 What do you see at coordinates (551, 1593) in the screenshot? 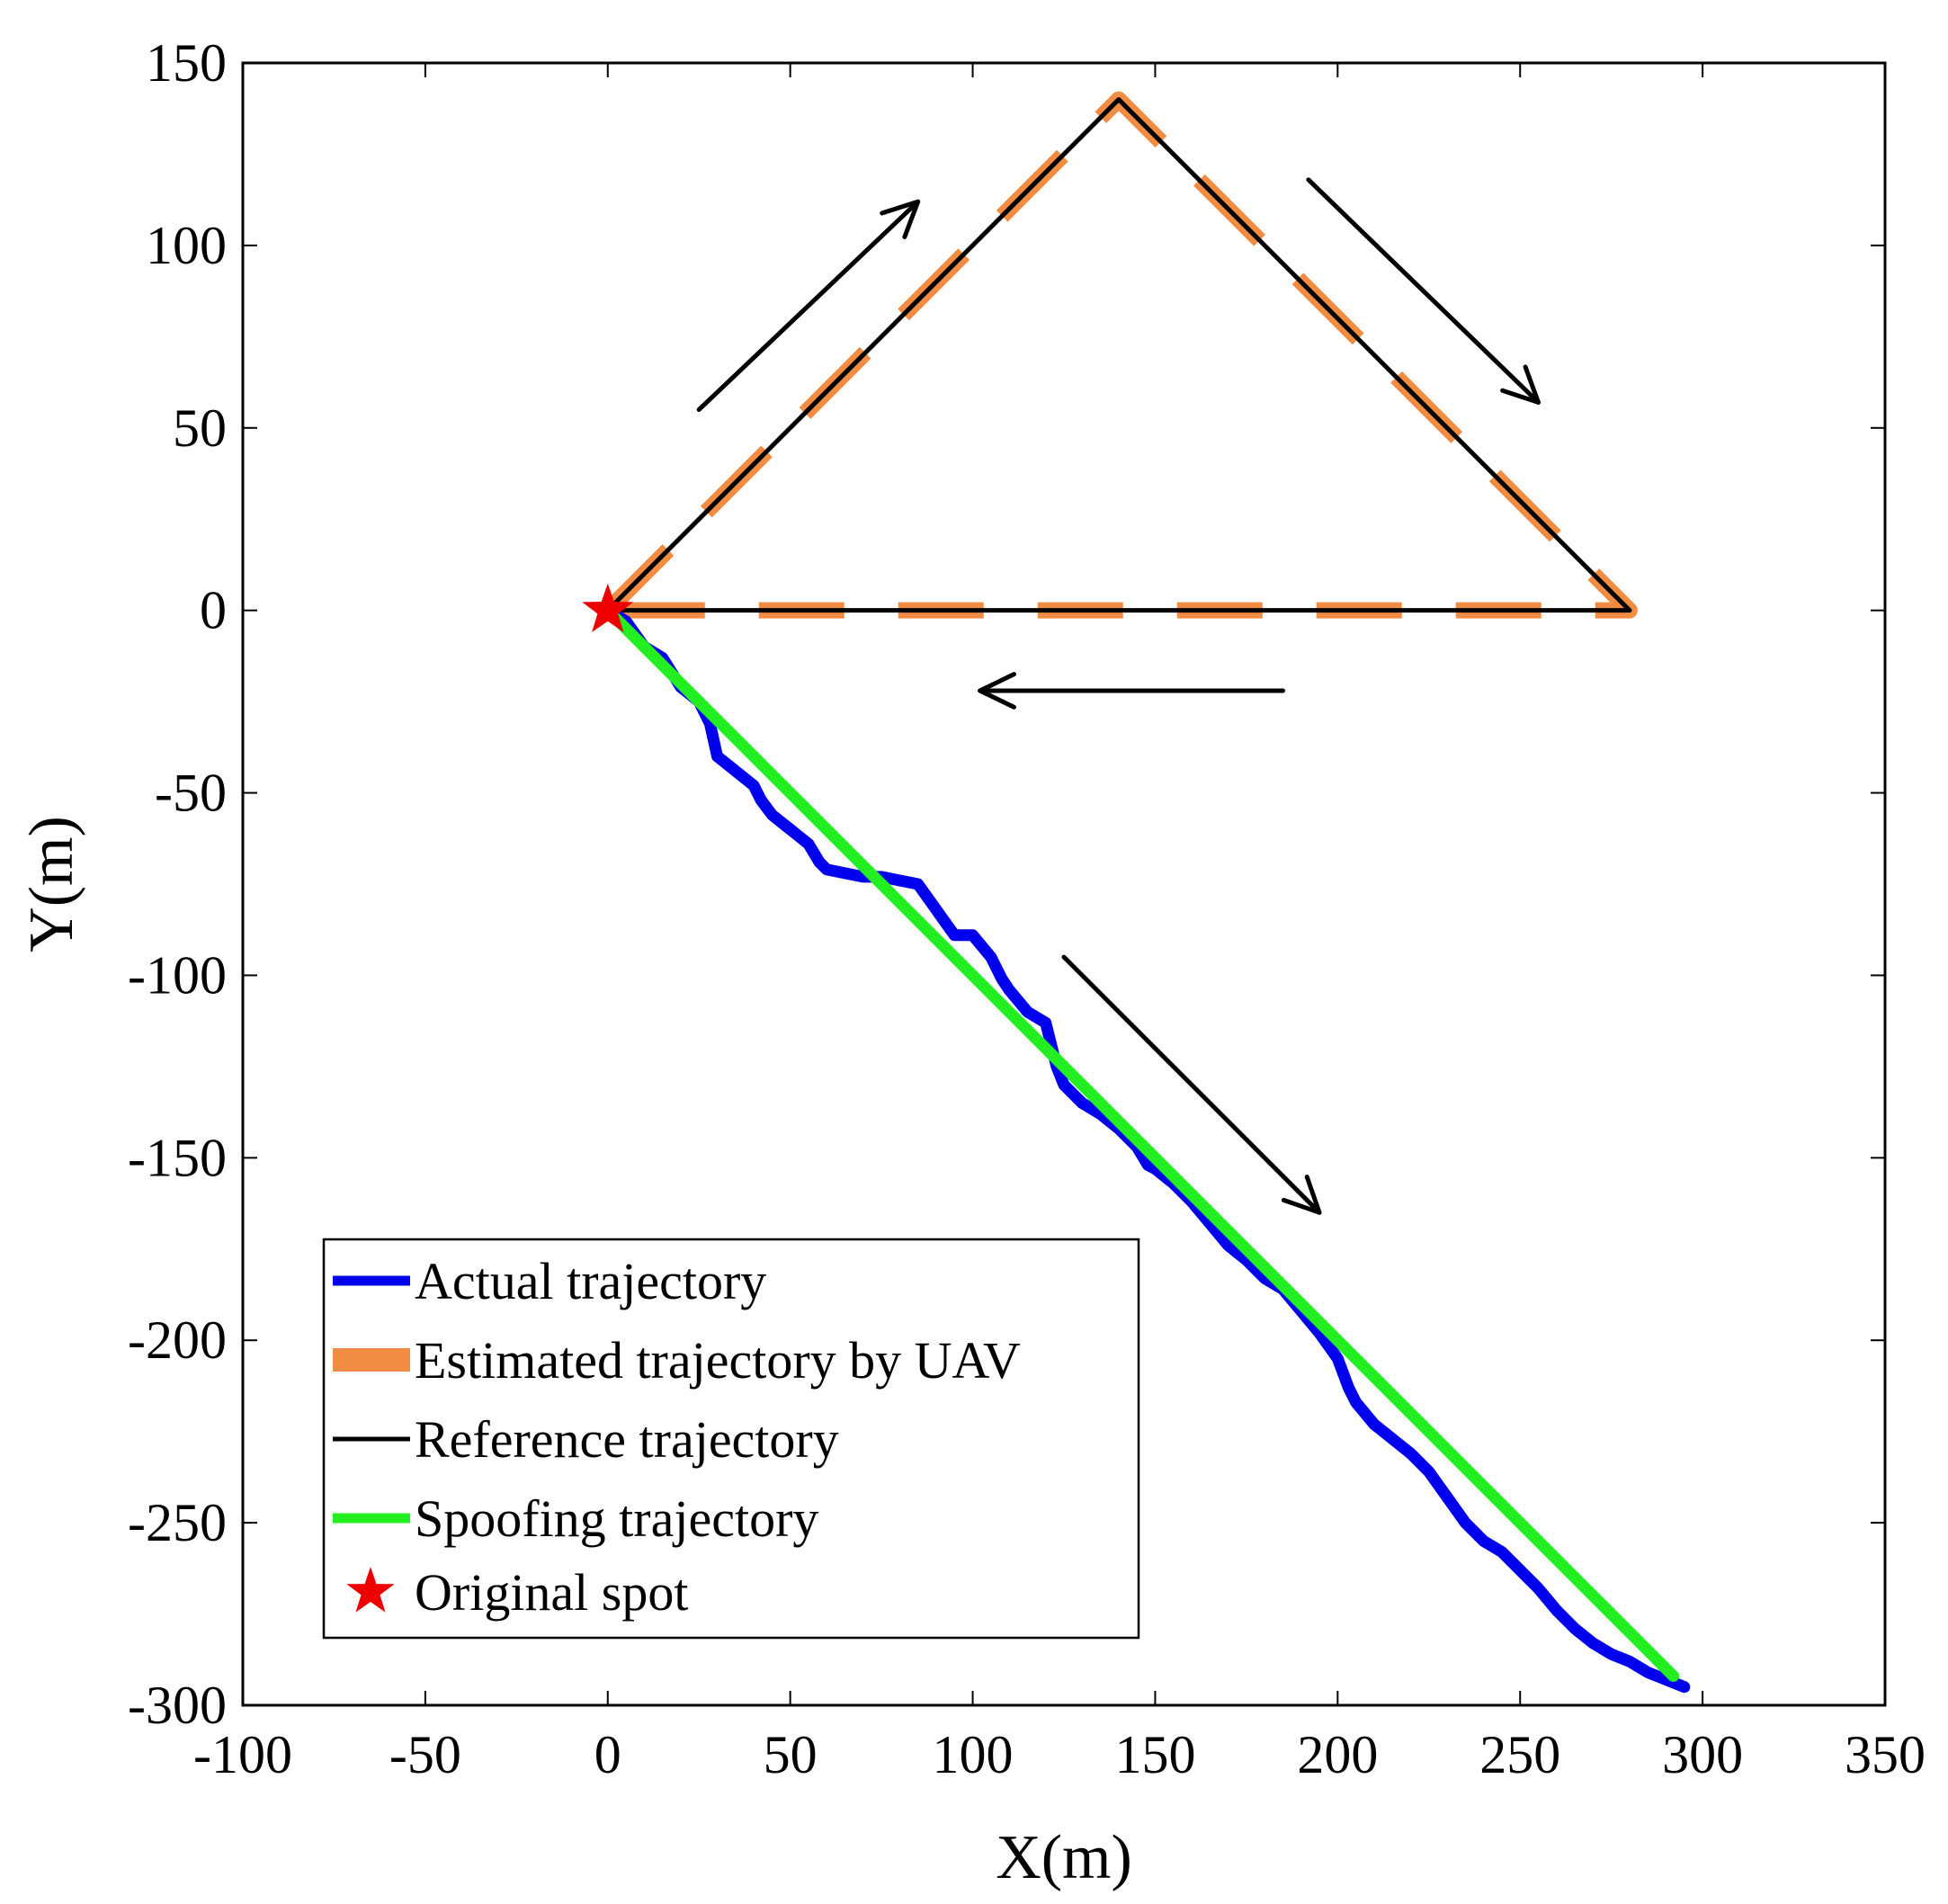
I see `legend-label-original: Original spot` at bounding box center [551, 1593].